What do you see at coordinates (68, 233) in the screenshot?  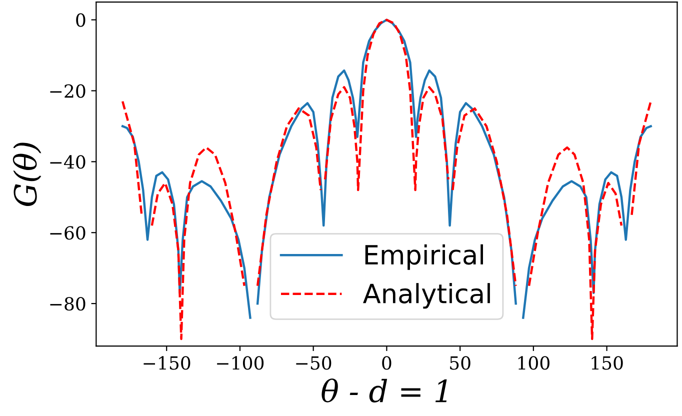 I see `y-tick-label: −60` at bounding box center [68, 233].